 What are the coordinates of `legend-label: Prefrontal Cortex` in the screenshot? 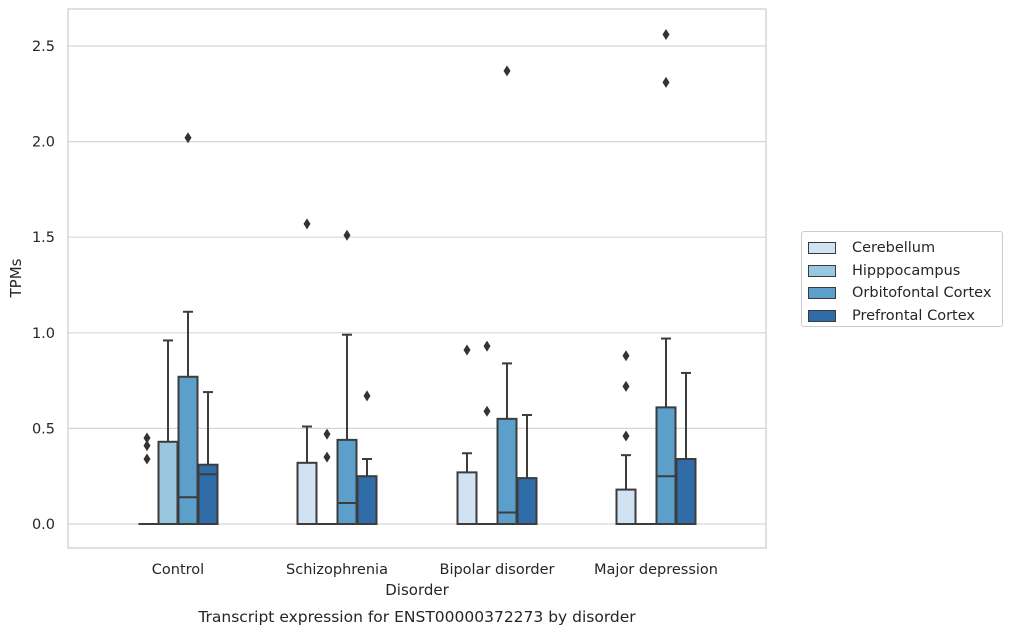 It's located at (913, 315).